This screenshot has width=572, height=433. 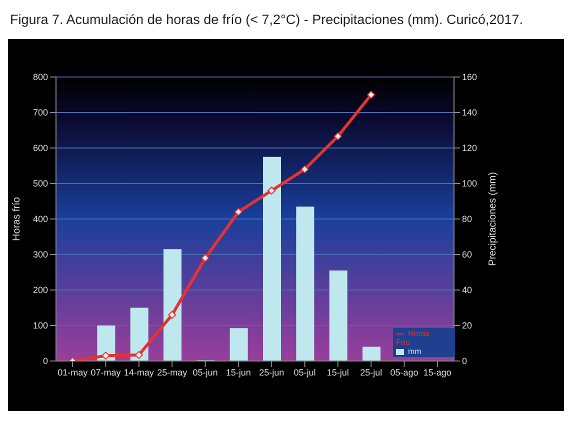 I want to click on x-tick-label: 25-may, so click(x=172, y=372).